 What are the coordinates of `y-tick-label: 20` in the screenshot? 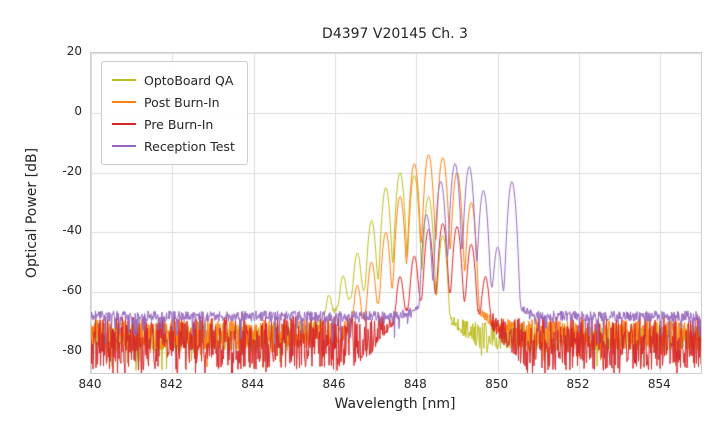 It's located at (74, 51).